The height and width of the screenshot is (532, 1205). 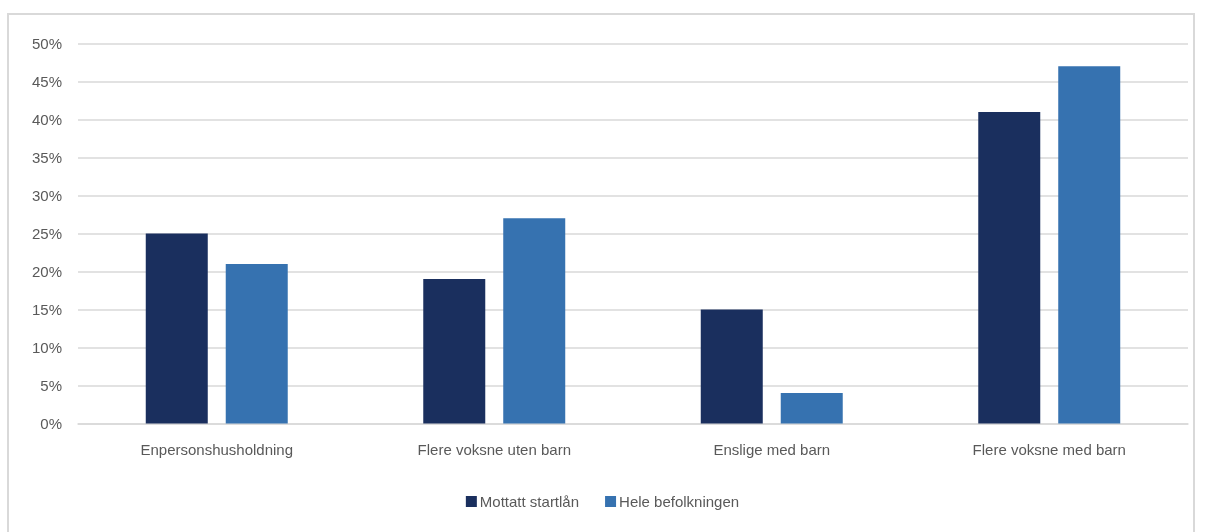 I want to click on y-tick-label: 20%, so click(x=46, y=271).